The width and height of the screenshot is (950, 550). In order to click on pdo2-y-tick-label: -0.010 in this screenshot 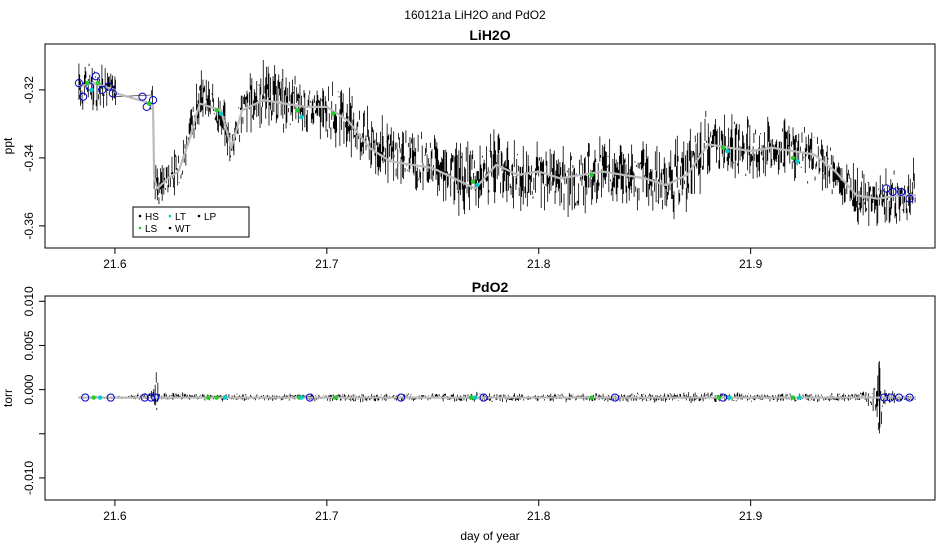, I will do `click(29, 478)`.